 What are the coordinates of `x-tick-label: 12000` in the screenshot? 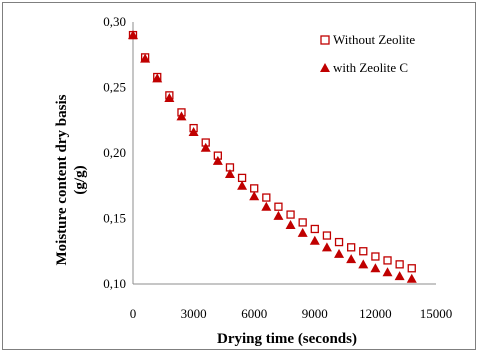 It's located at (375, 313).